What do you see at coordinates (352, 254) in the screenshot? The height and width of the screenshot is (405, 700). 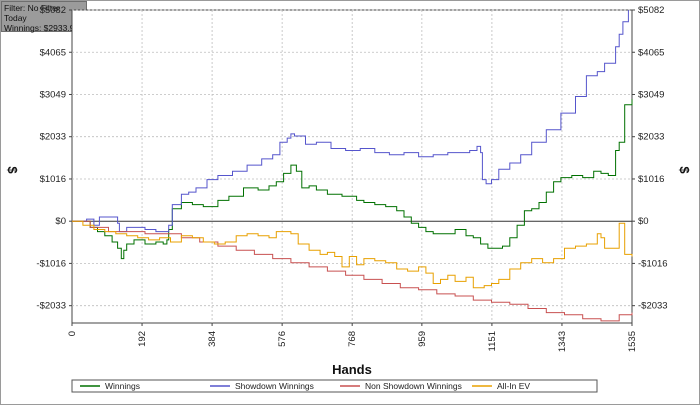 I see `series-line-all-in-ev` at bounding box center [352, 254].